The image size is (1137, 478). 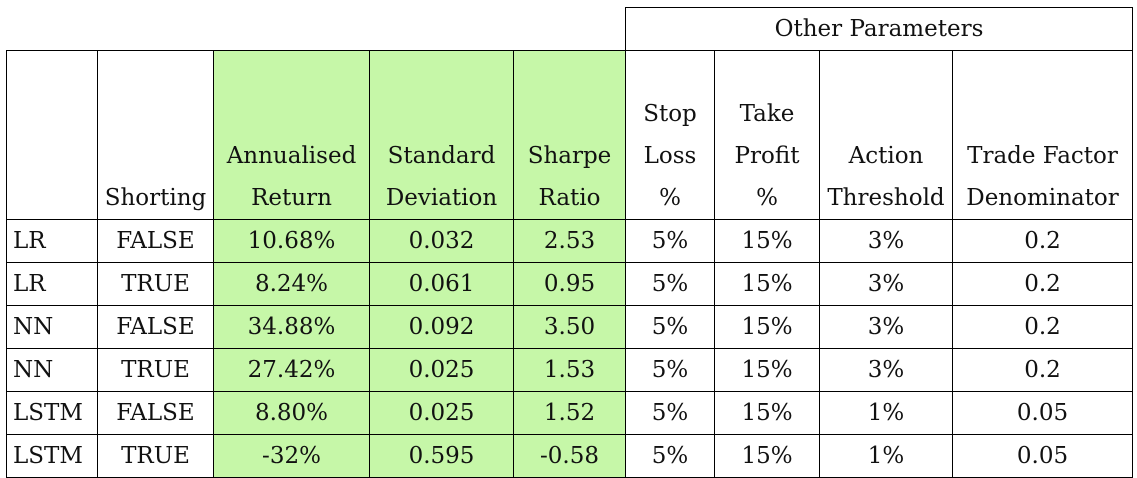 I want to click on col-header-model, so click(x=52, y=135).